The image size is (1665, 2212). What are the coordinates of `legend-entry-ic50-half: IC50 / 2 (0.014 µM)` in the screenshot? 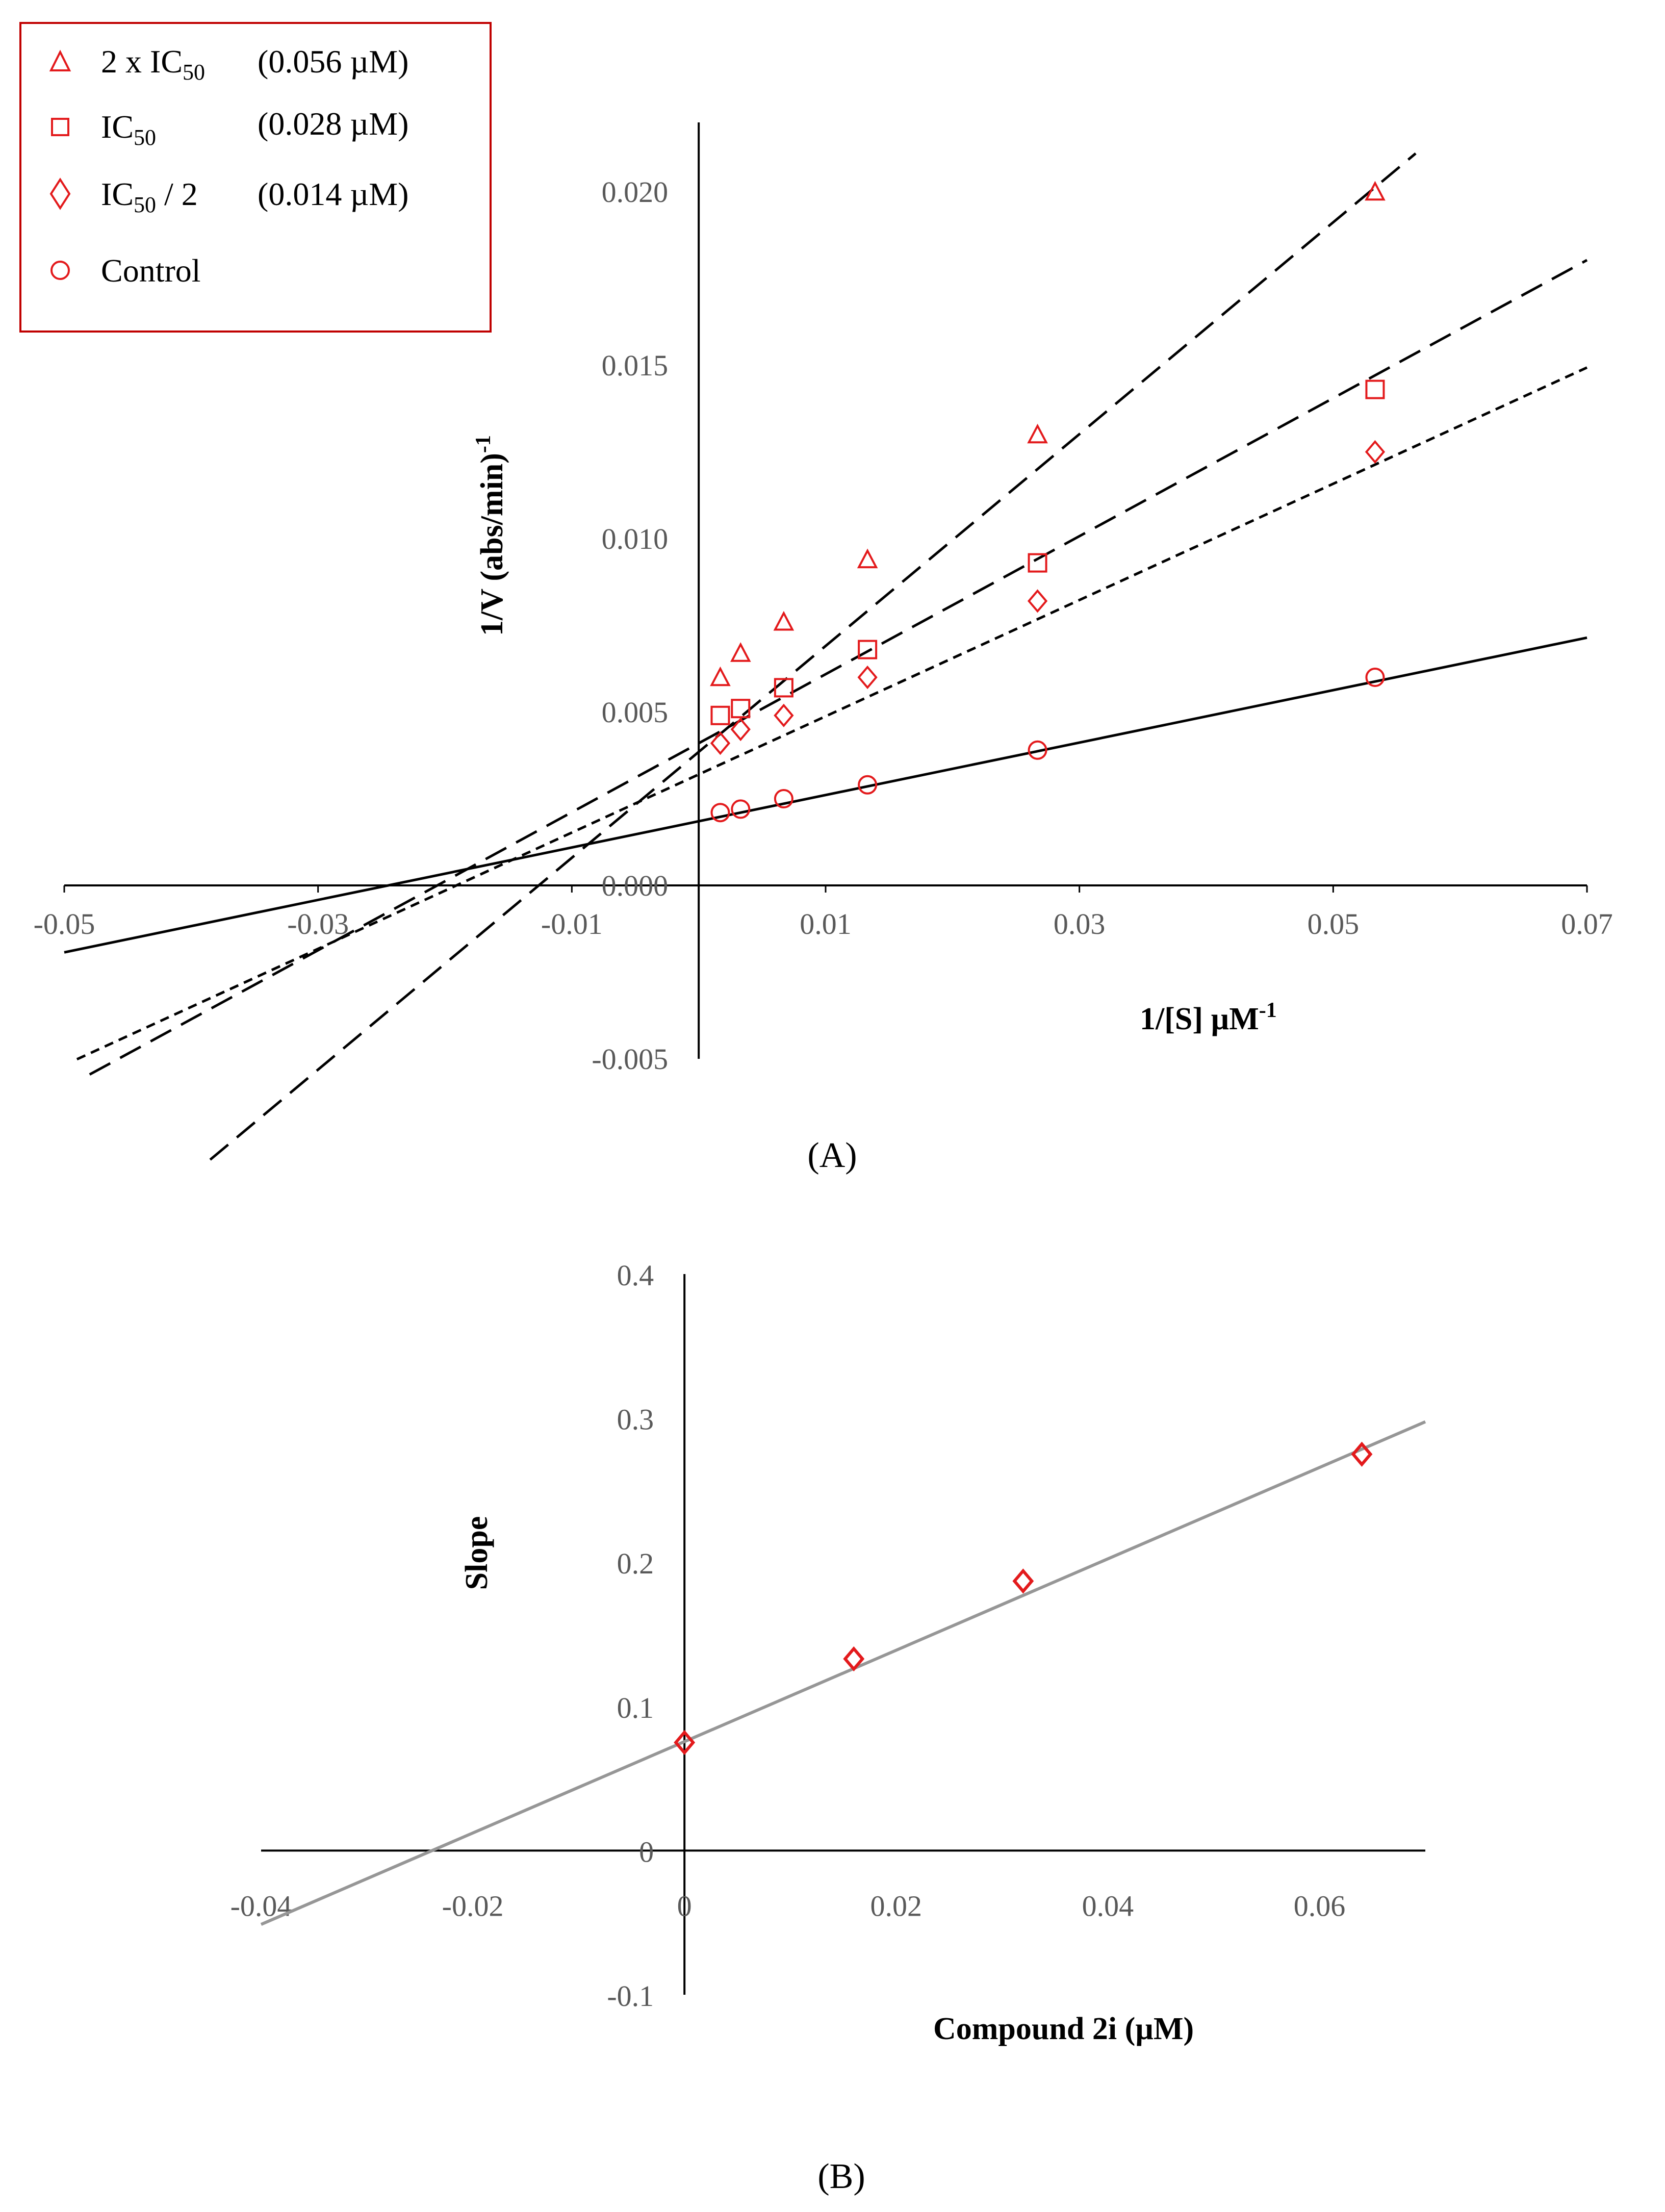 It's located at (229, 196).